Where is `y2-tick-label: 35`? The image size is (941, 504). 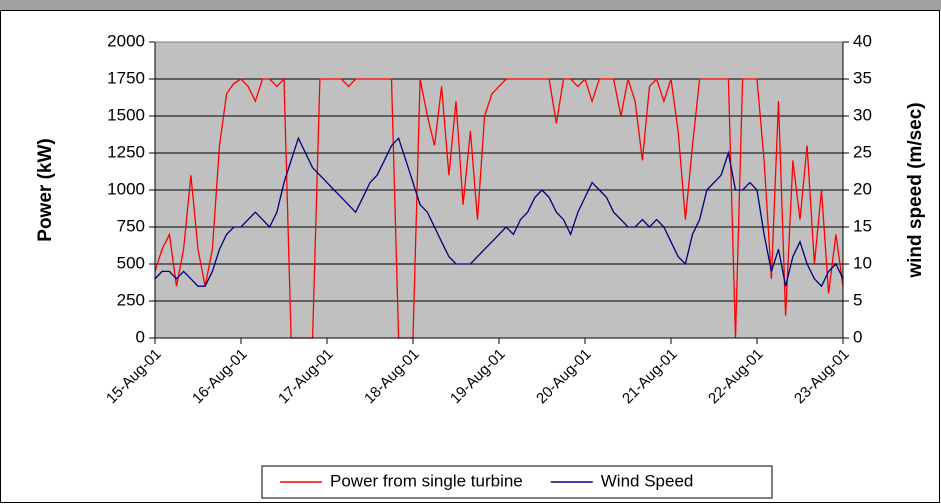 y2-tick-label: 35 is located at coordinates (862, 77).